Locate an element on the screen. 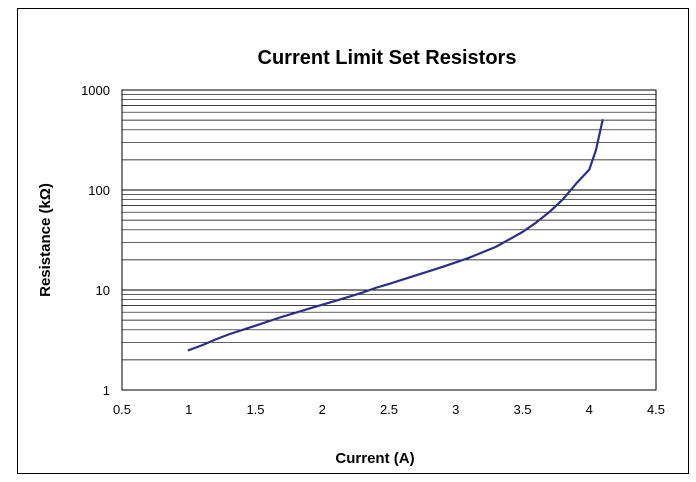 The image size is (696, 482). x-tick-label: 3.5 is located at coordinates (522, 409).